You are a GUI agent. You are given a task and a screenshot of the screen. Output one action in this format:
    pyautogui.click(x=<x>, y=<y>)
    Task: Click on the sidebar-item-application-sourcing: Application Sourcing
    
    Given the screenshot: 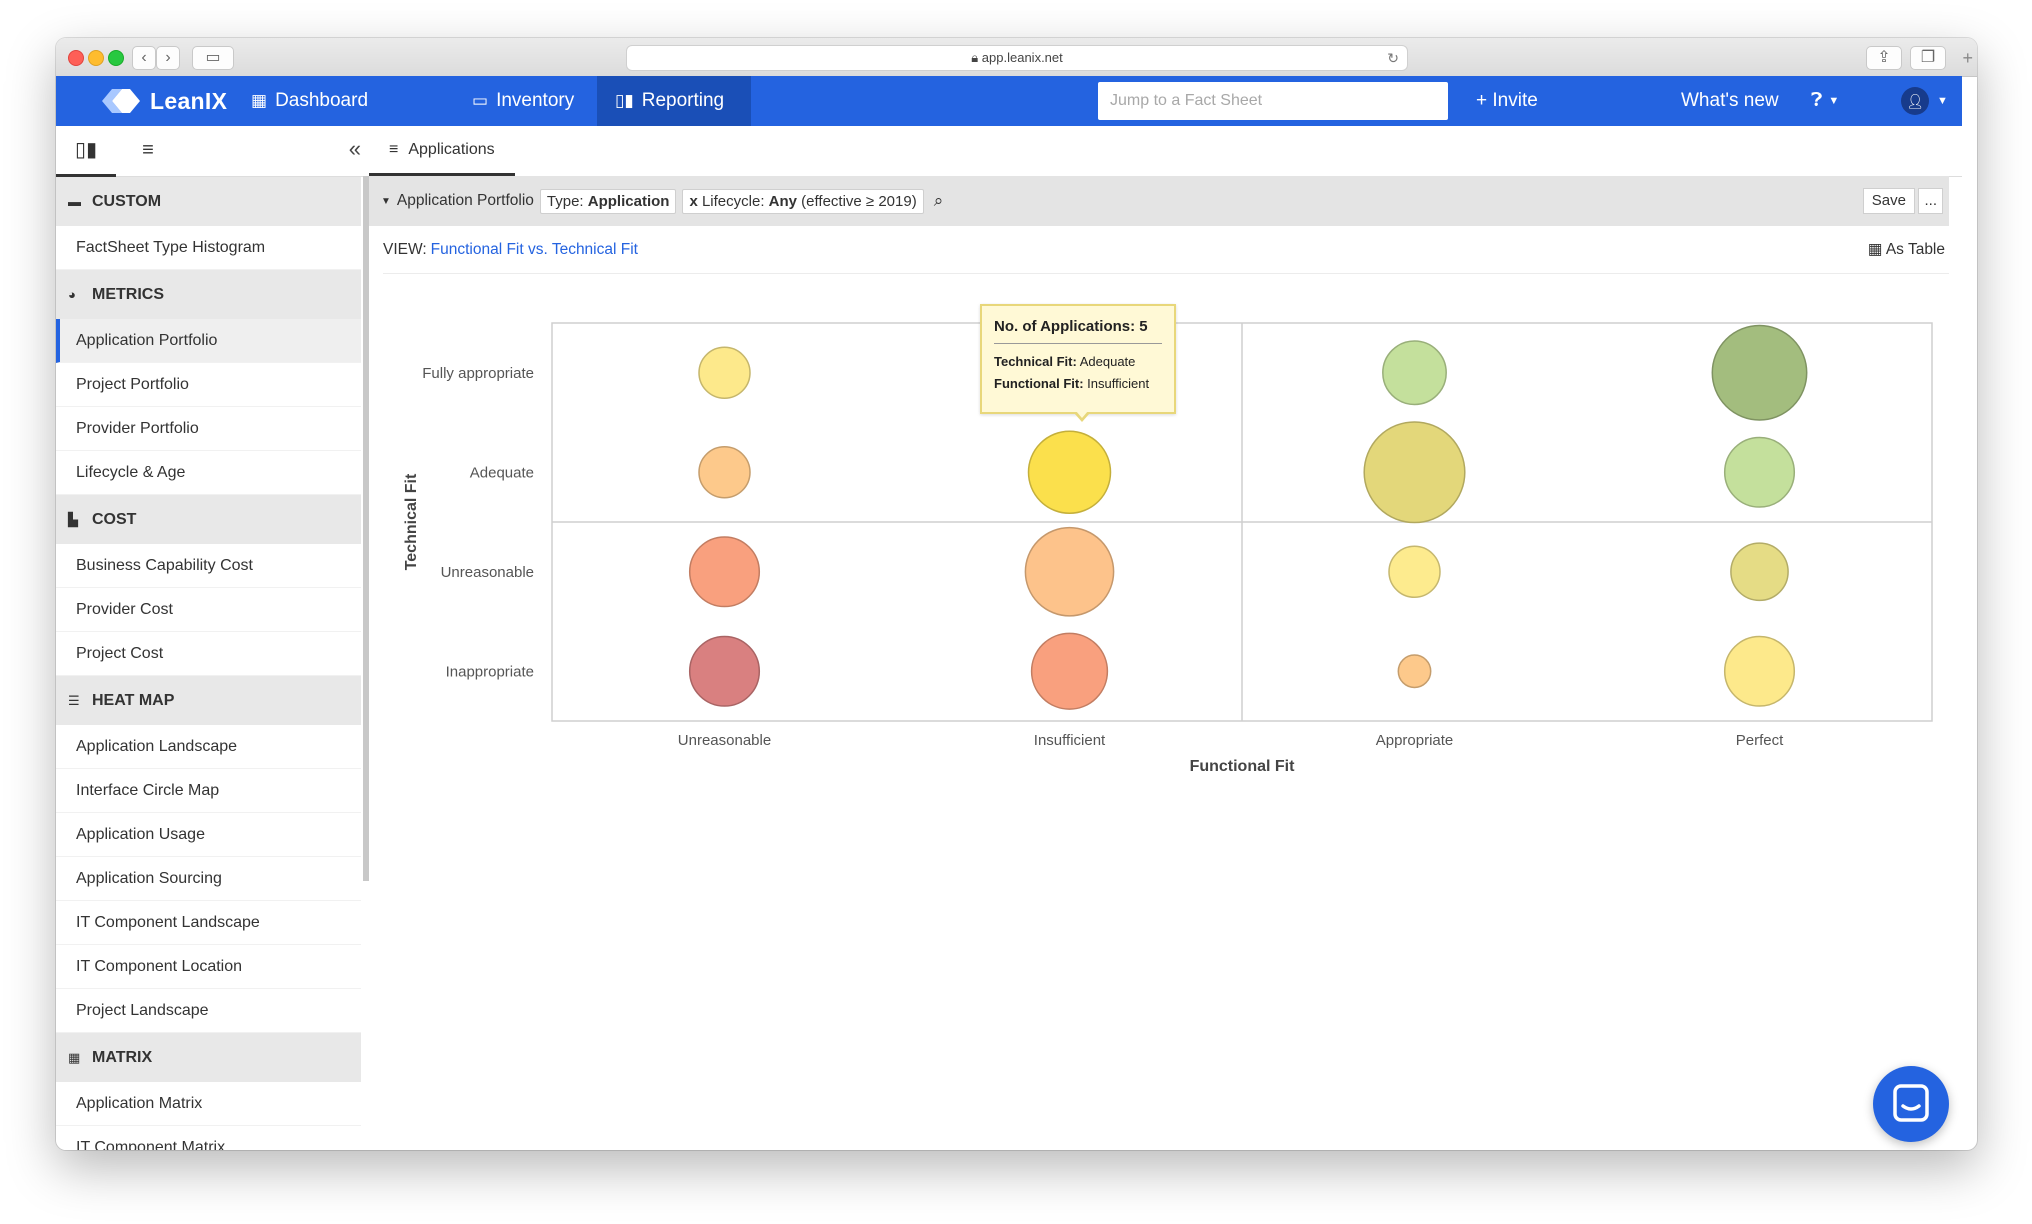 What is the action you would take?
    pyautogui.click(x=208, y=879)
    